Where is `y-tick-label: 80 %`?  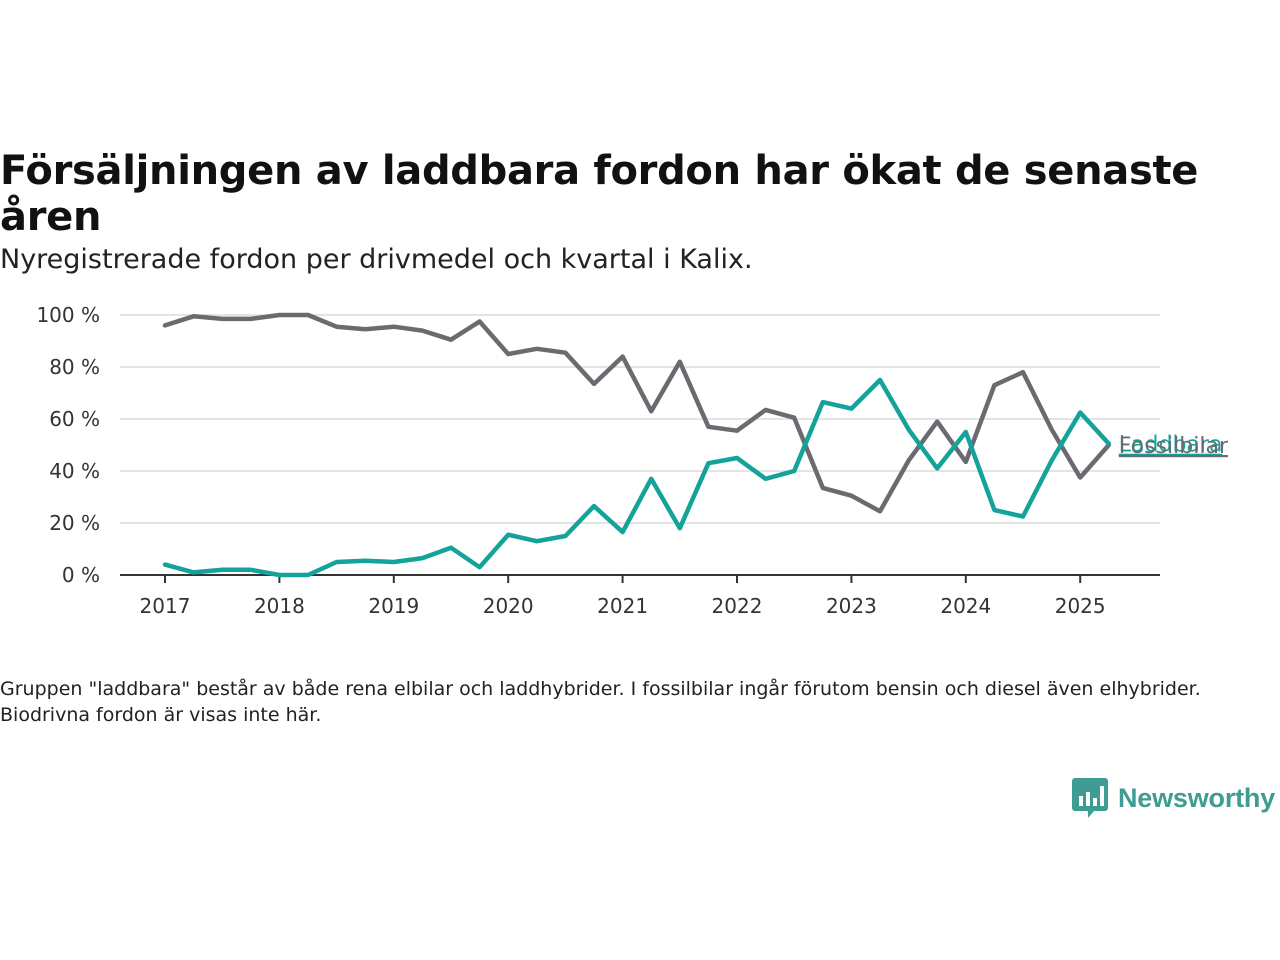 y-tick-label: 80 % is located at coordinates (74, 367).